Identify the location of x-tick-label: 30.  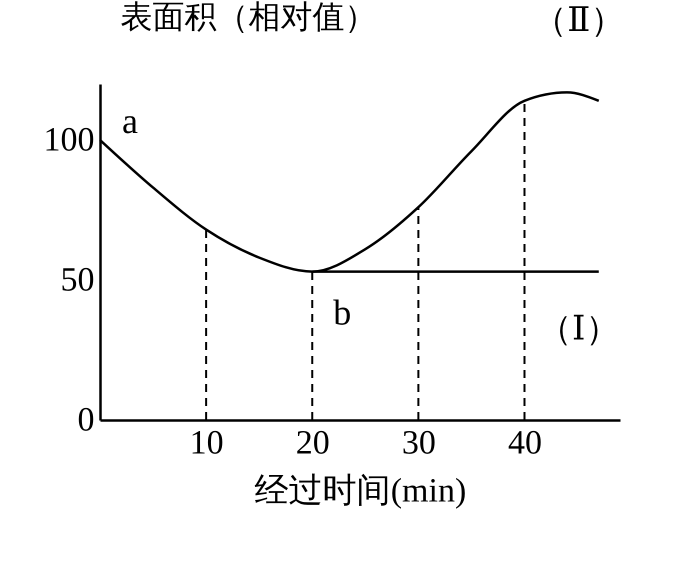
(419, 443).